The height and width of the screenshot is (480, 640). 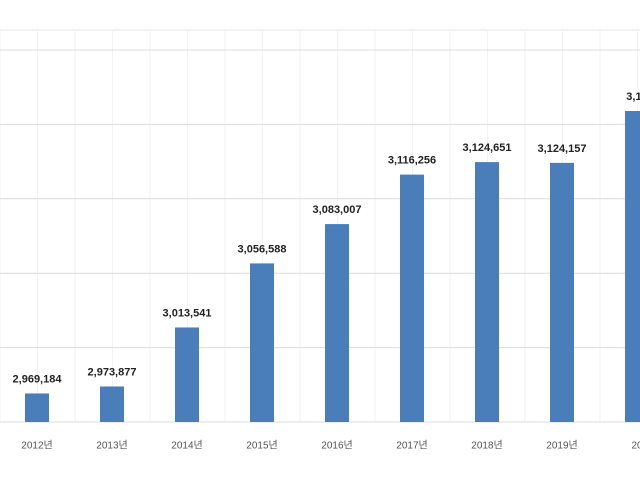 I want to click on data-label: 2,969,184, so click(x=38, y=379).